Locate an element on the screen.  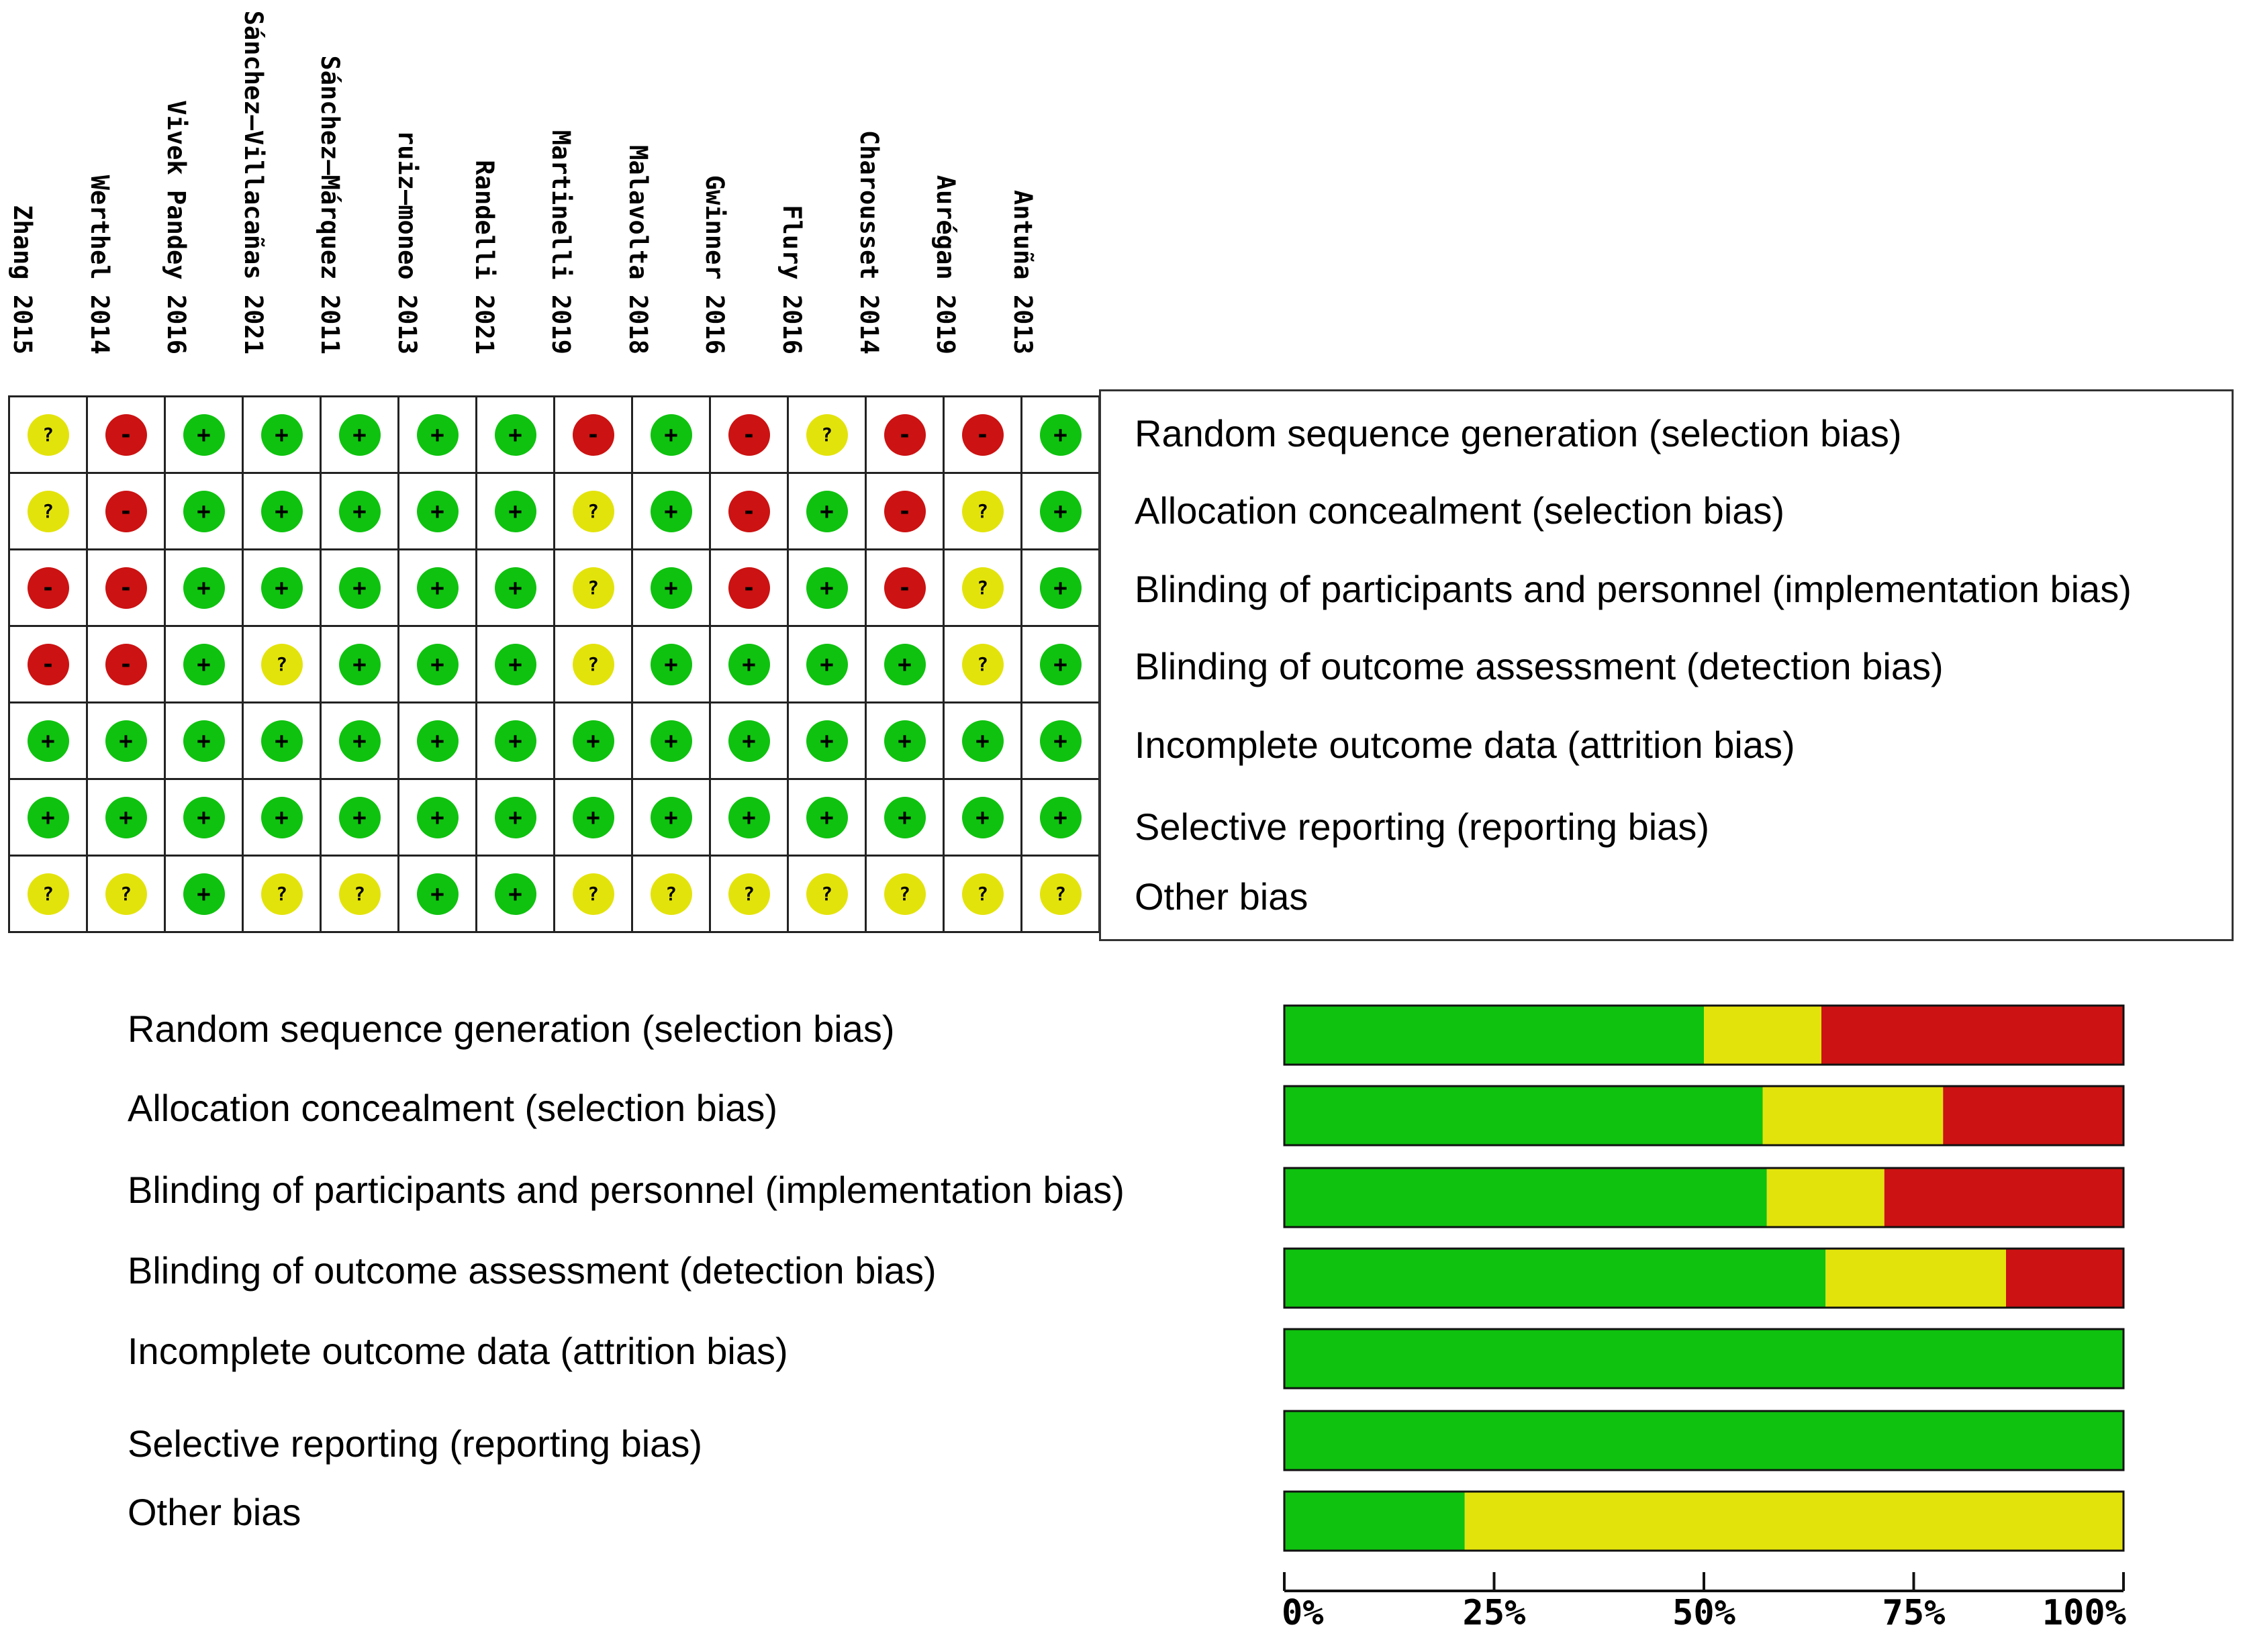
grid-row: ? - + + + + +? + - + -? + is located at coordinates (554, 511).